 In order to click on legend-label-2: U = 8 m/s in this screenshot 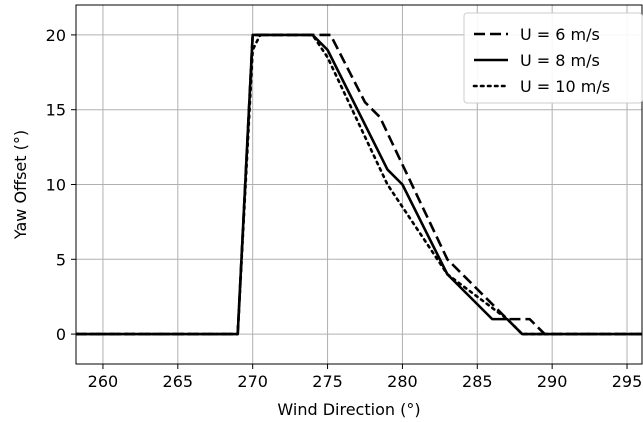, I will do `click(560, 60)`.